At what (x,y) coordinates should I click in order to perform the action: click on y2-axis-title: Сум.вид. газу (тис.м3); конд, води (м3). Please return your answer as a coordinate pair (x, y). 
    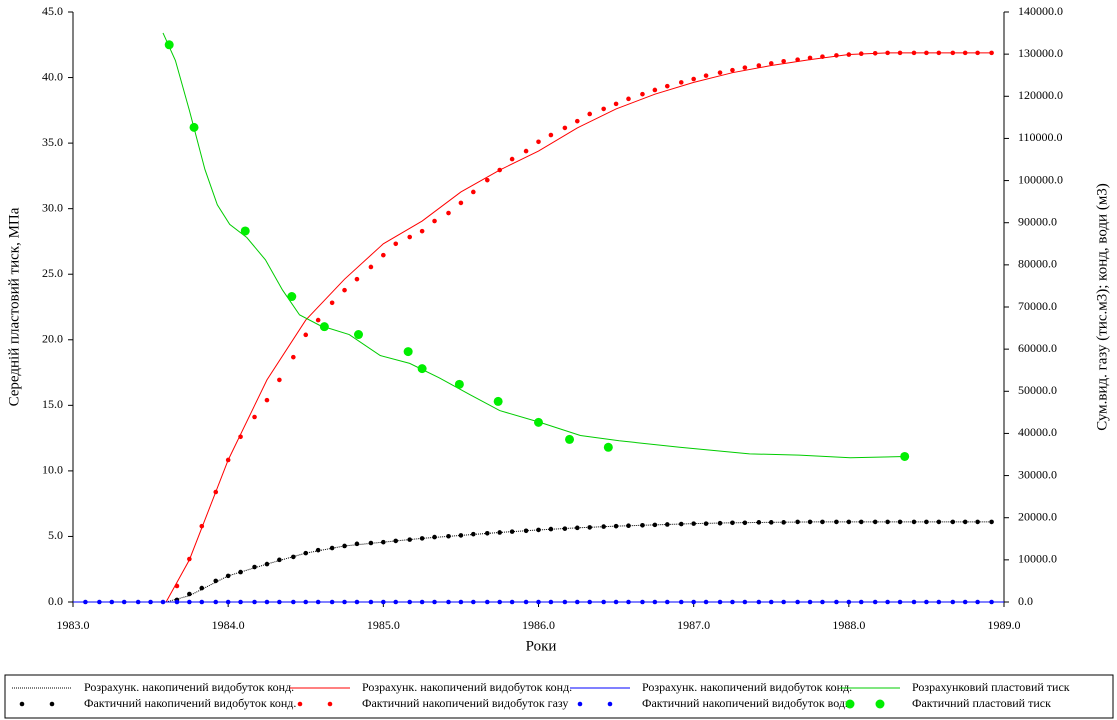
    Looking at the image, I should click on (1102, 307).